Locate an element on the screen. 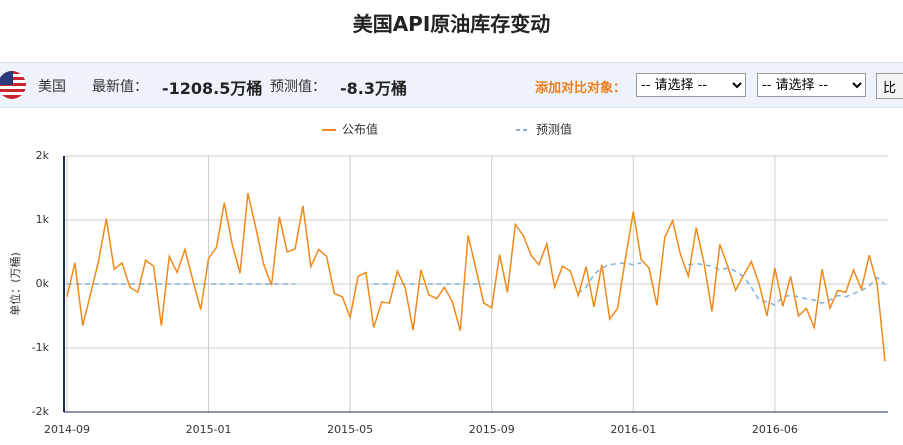 The height and width of the screenshot is (445, 903). x-tick-label: 2015-05 is located at coordinates (350, 429).